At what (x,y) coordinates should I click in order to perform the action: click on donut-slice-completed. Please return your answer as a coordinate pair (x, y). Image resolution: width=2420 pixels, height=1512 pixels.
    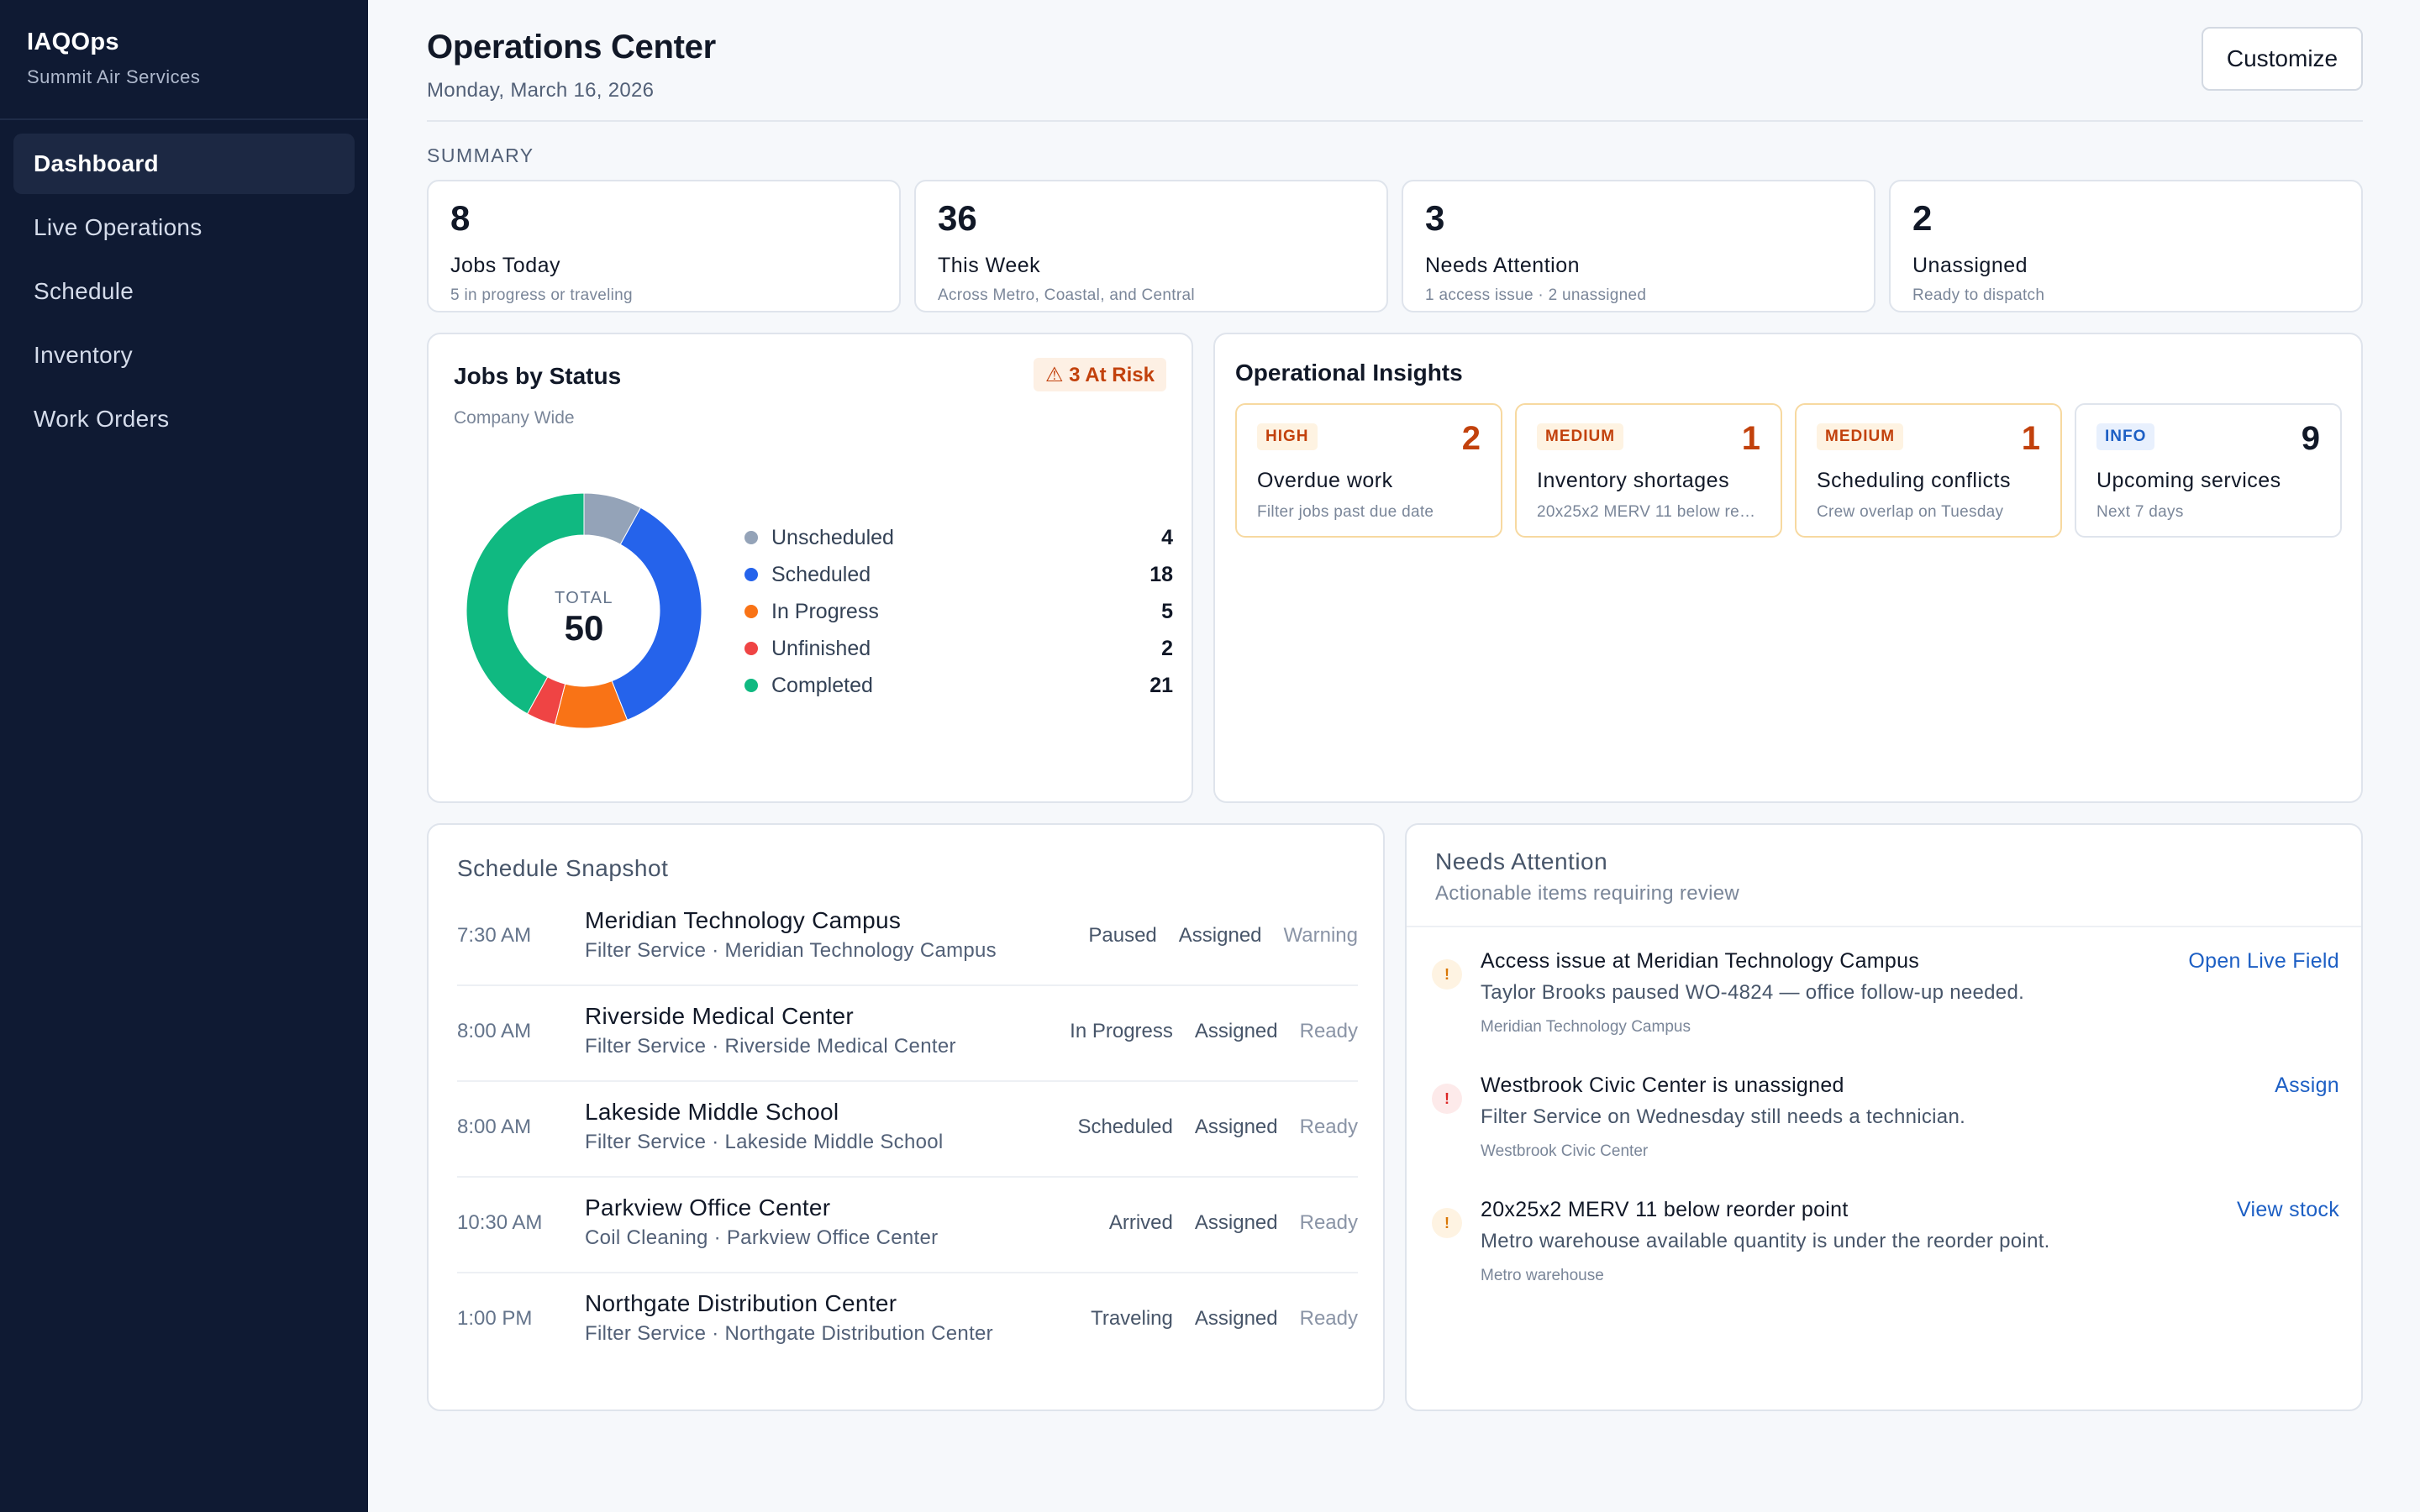
    Looking at the image, I should click on (525, 603).